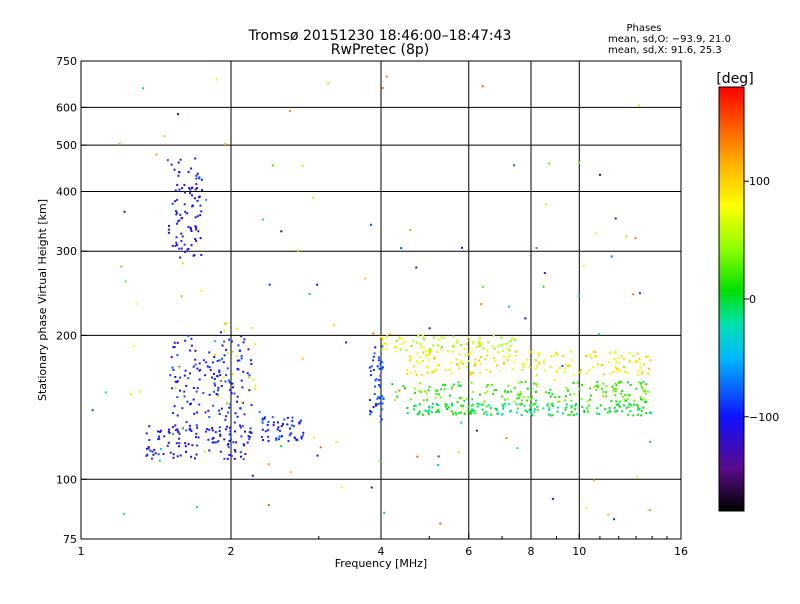  Describe the element at coordinates (468, 551) in the screenshot. I see `x-tick-label: 6` at that location.